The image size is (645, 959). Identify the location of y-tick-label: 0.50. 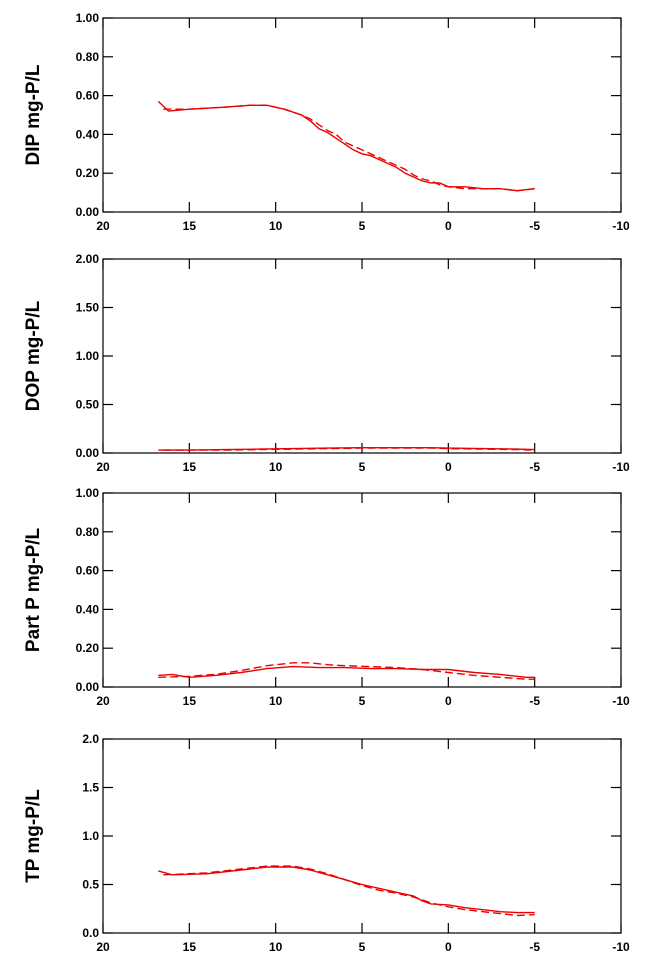
(88, 405).